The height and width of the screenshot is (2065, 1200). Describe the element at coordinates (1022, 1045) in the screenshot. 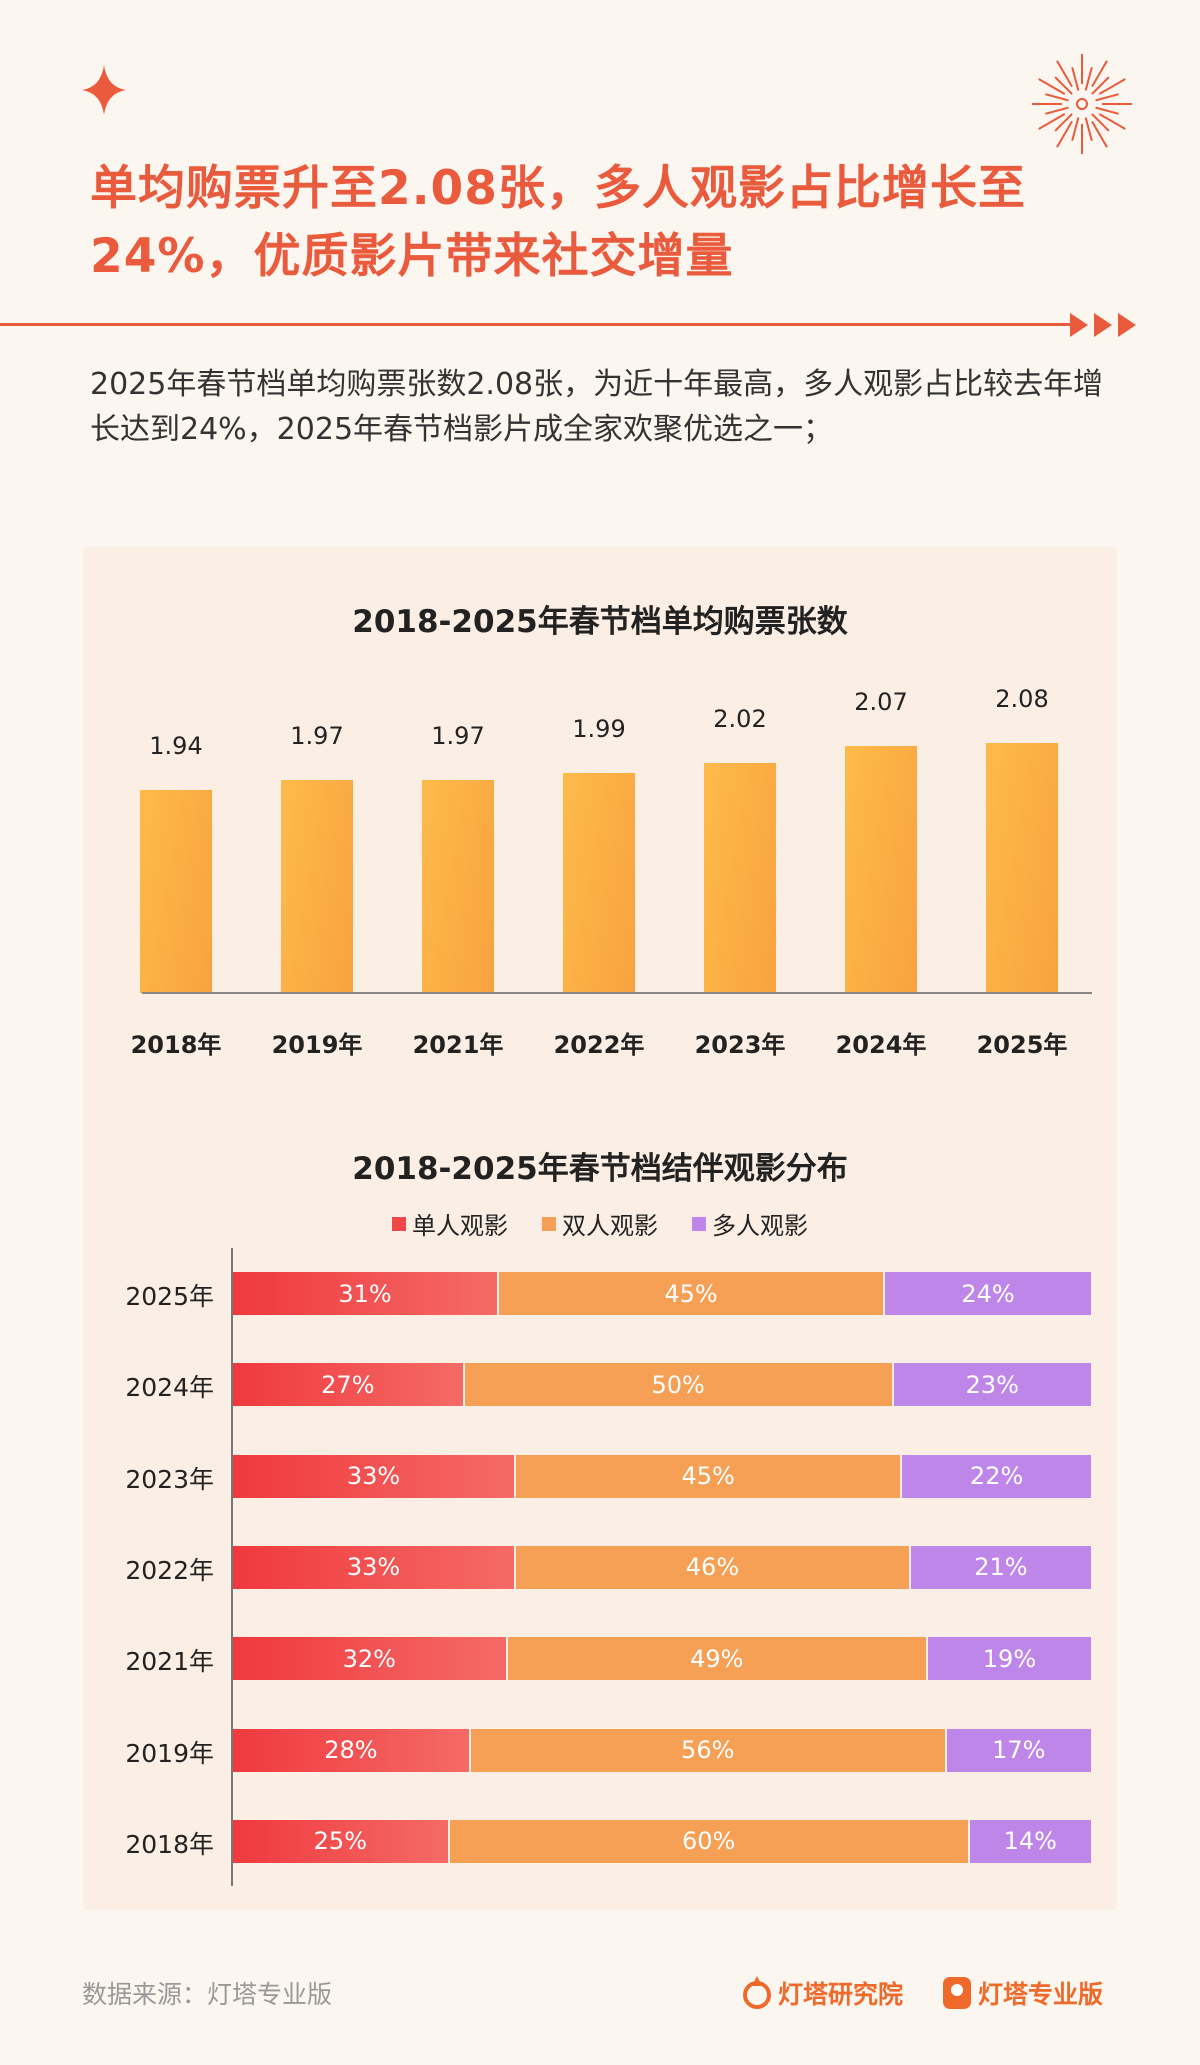

I see `x-tick-label: 2025年` at that location.